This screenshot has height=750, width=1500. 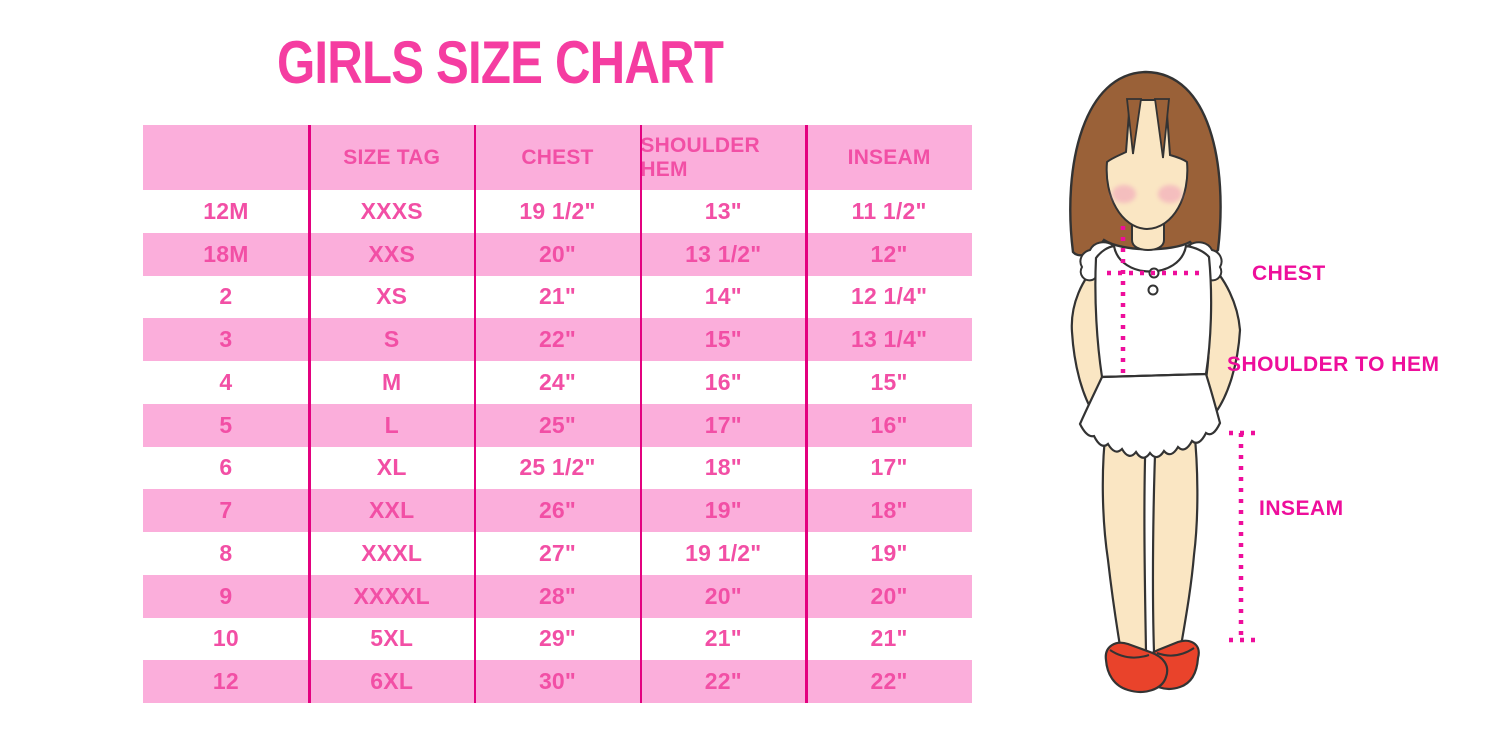 What do you see at coordinates (392, 381) in the screenshot?
I see `table-cell: M` at bounding box center [392, 381].